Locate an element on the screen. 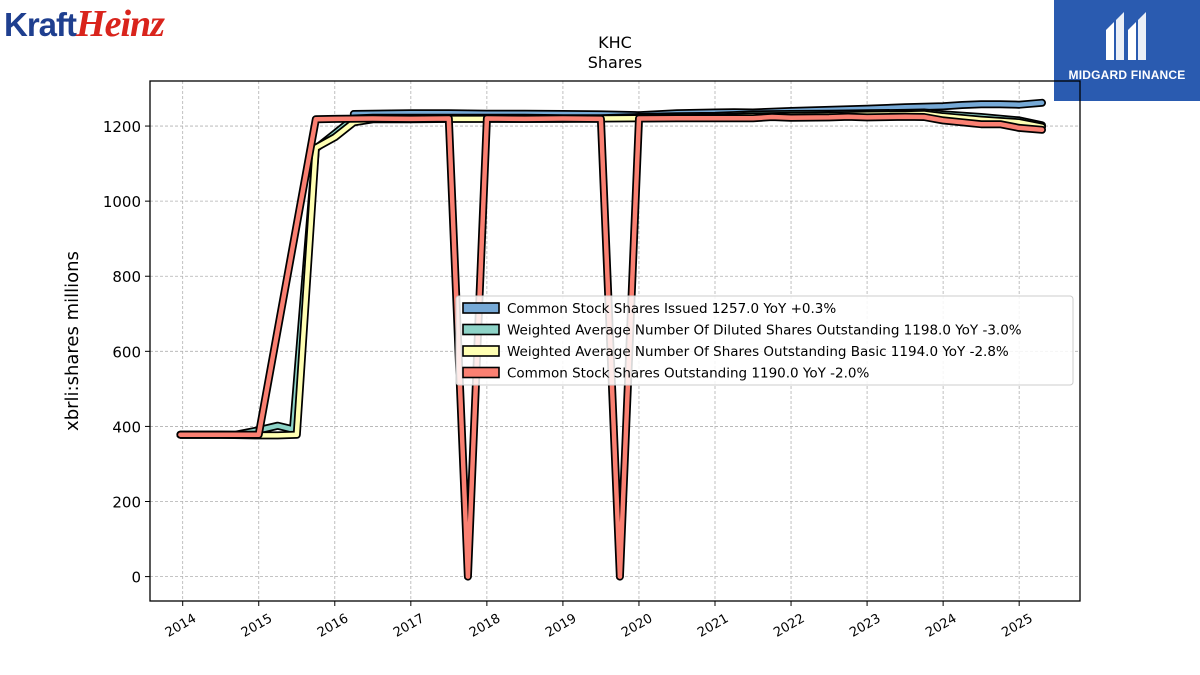  publisher-name: MIDGARD FINANCE is located at coordinates (1127, 75).